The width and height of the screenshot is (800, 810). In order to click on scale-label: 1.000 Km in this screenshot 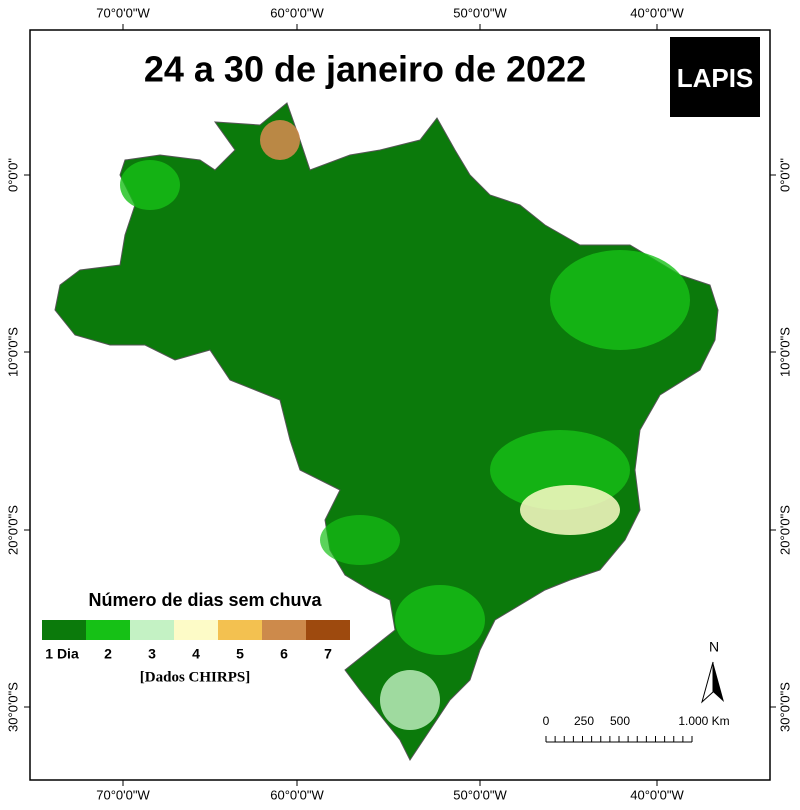, I will do `click(703, 721)`.